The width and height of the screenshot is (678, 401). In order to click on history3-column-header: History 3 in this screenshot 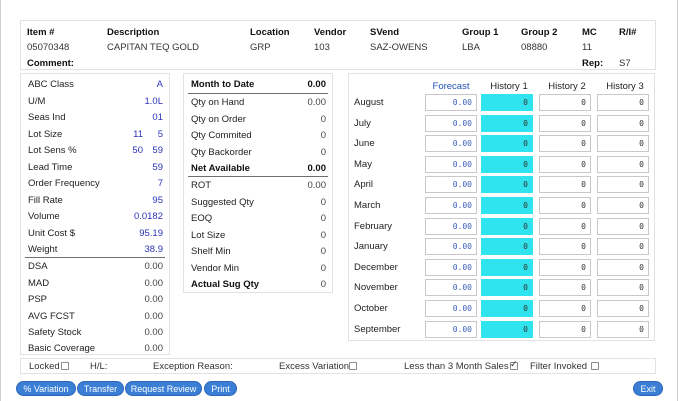, I will do `click(625, 86)`.